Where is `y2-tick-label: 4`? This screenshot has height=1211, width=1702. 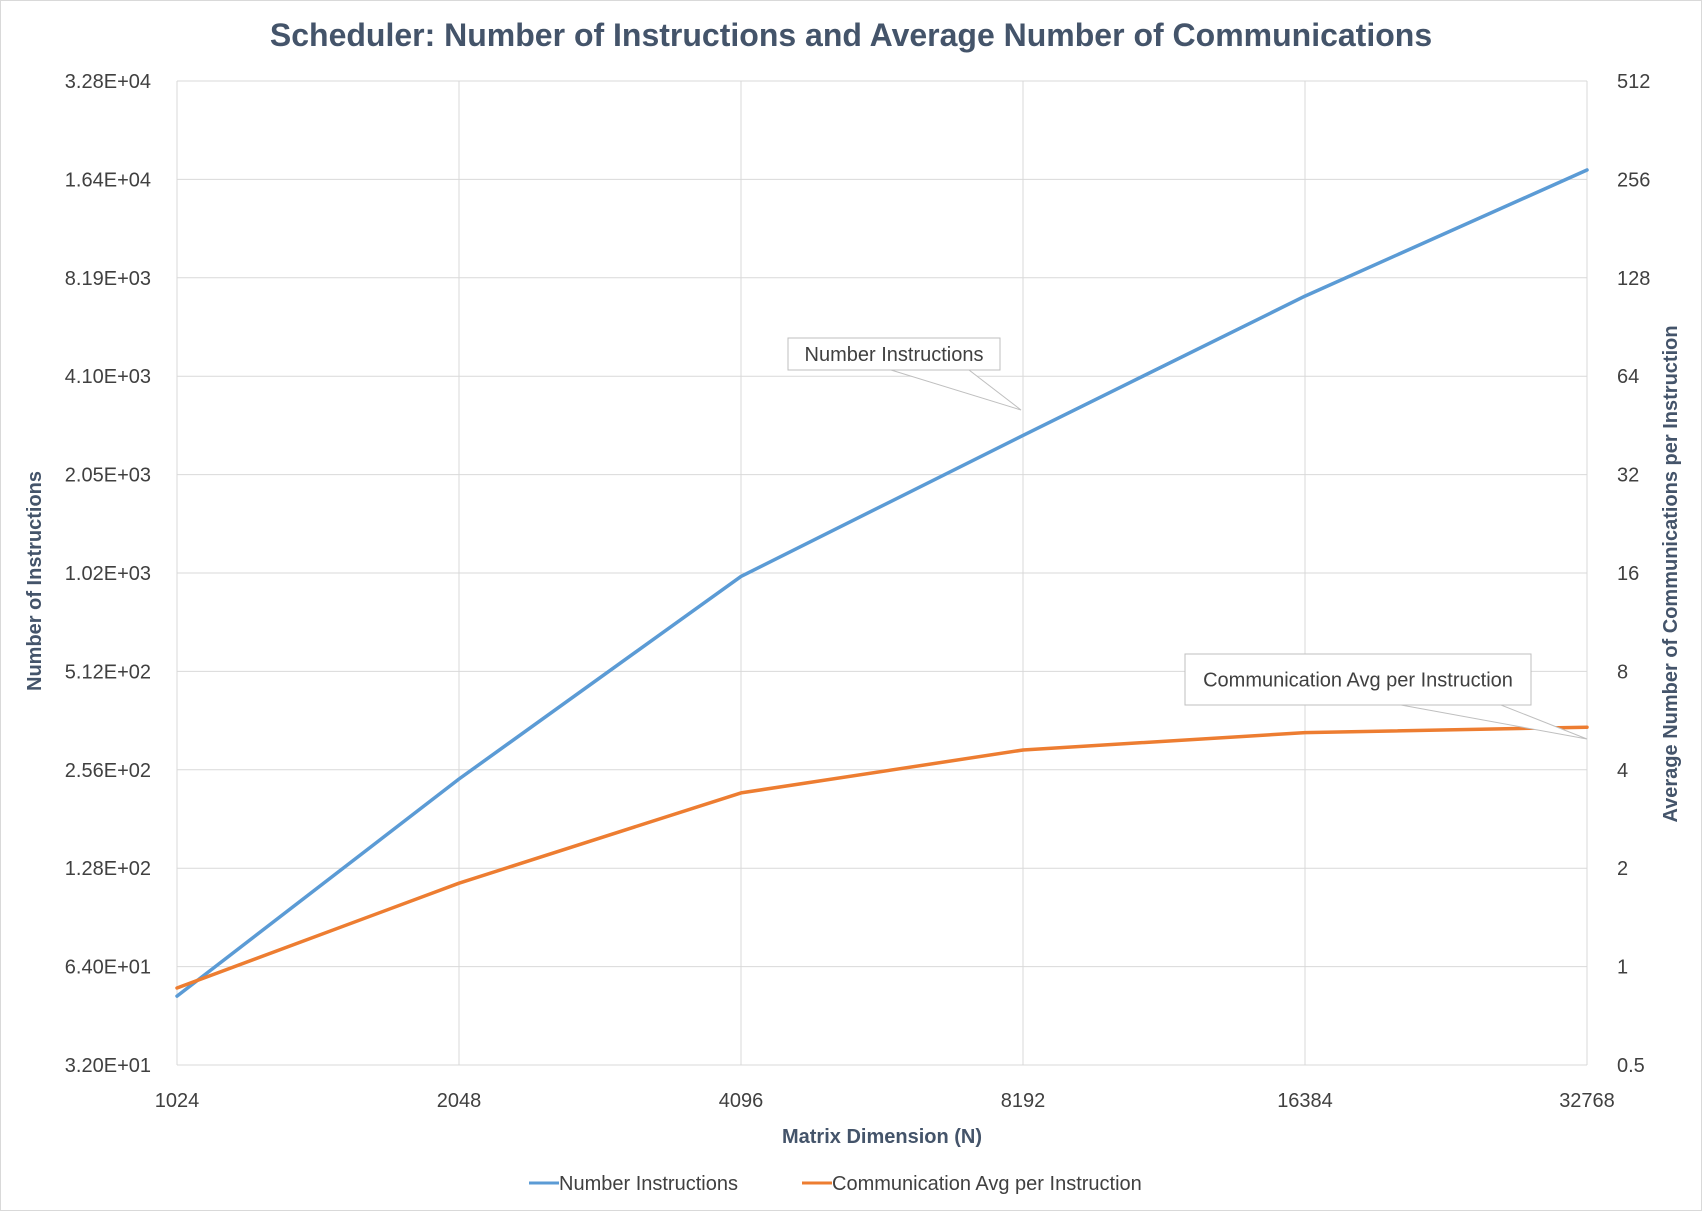
y2-tick-label: 4 is located at coordinates (1622, 771).